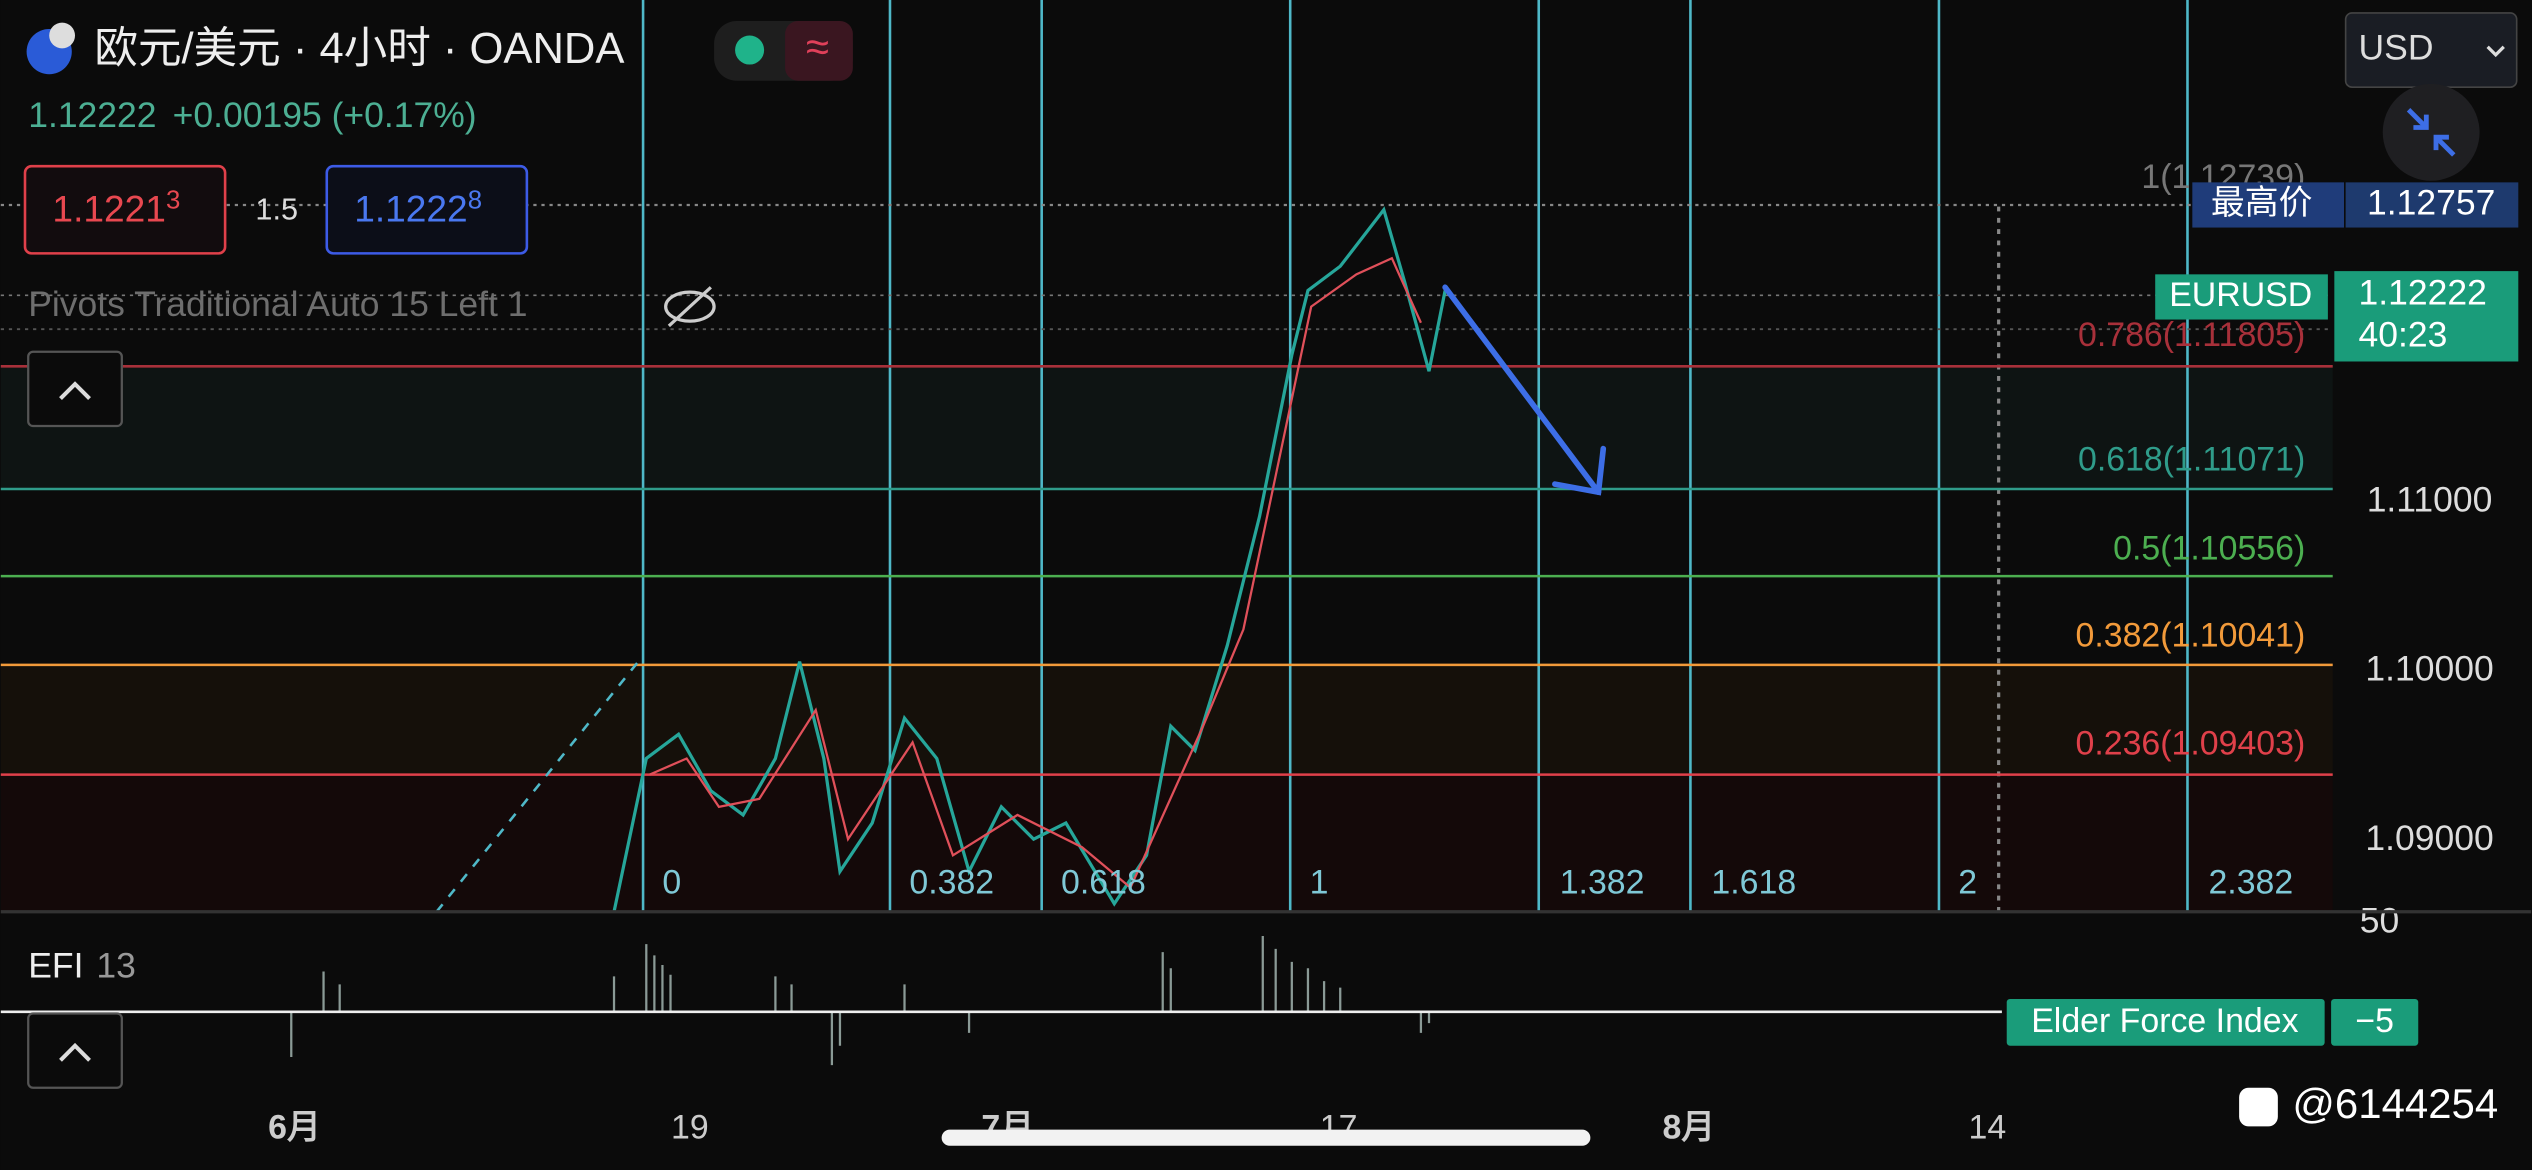 Image resolution: width=2532 pixels, height=1170 pixels. What do you see at coordinates (2403, 335) in the screenshot?
I see `countdown: 40:23` at bounding box center [2403, 335].